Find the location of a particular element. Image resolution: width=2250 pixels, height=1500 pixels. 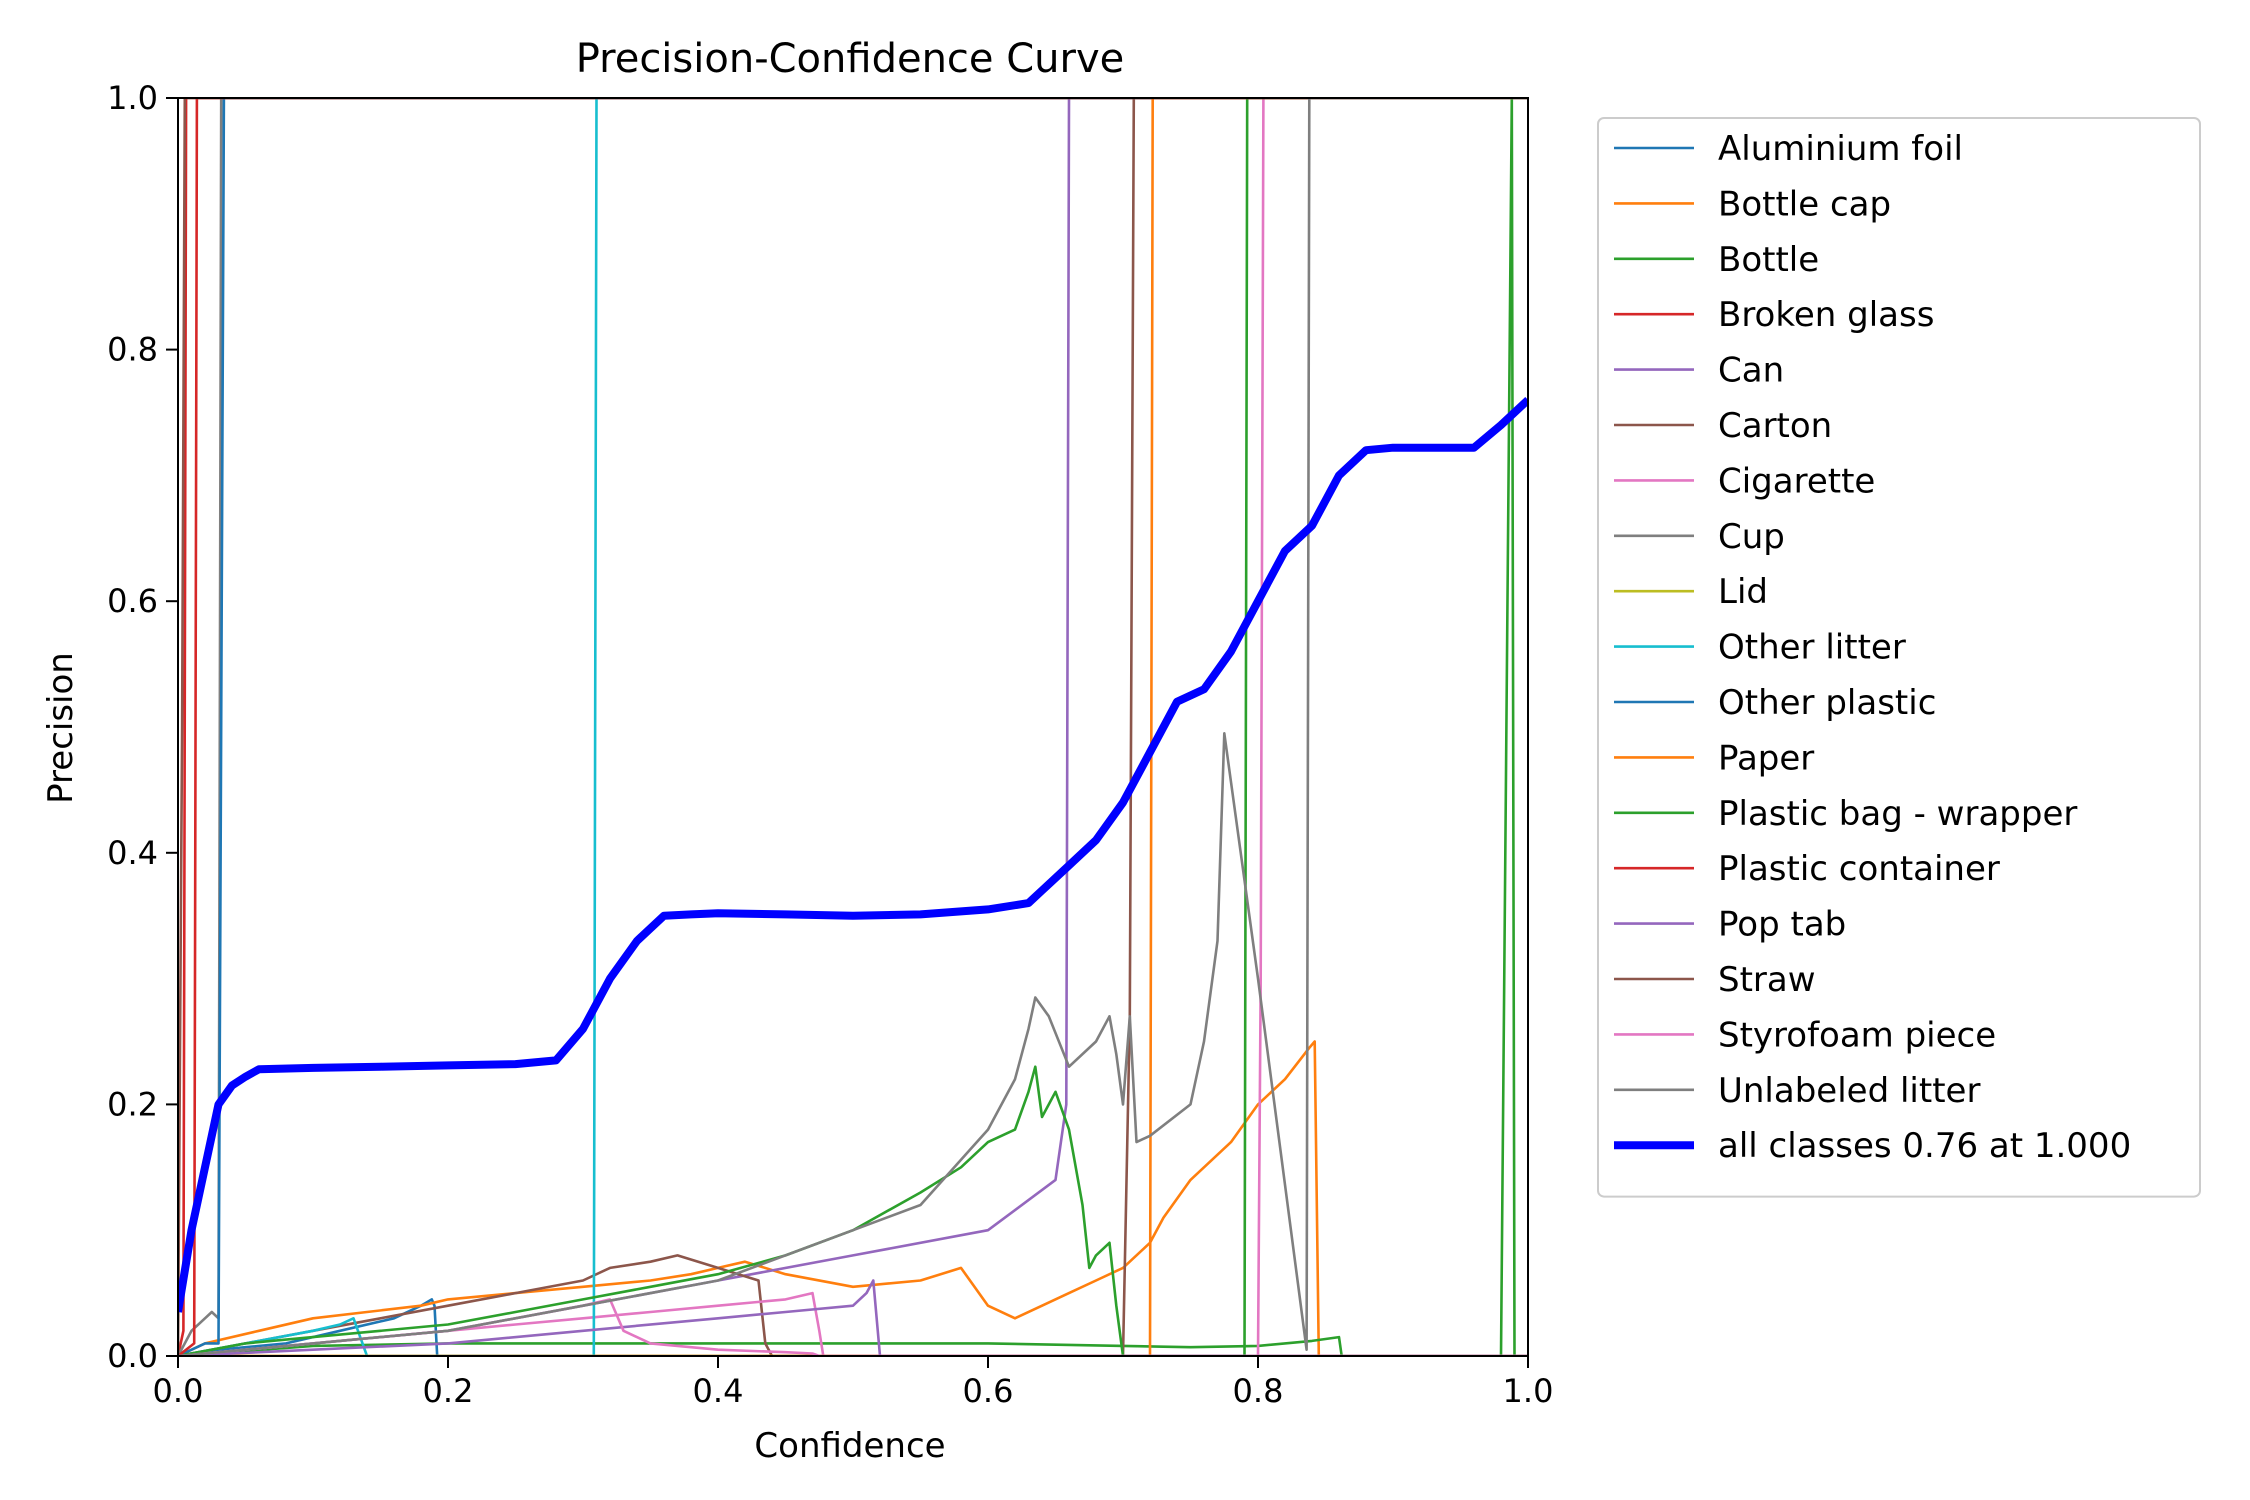

y-tick-label: 0.2 is located at coordinates (132, 1104).